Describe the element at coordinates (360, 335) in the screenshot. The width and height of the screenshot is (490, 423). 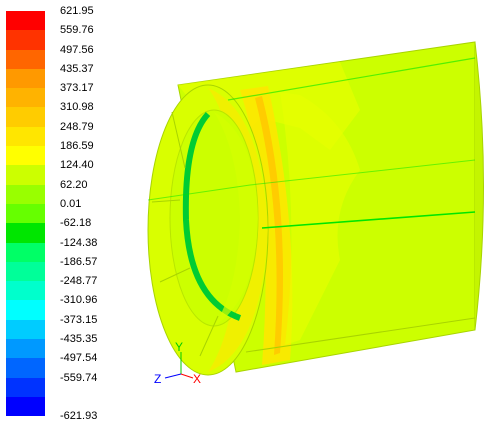
I see `body-seam-bottom` at that location.